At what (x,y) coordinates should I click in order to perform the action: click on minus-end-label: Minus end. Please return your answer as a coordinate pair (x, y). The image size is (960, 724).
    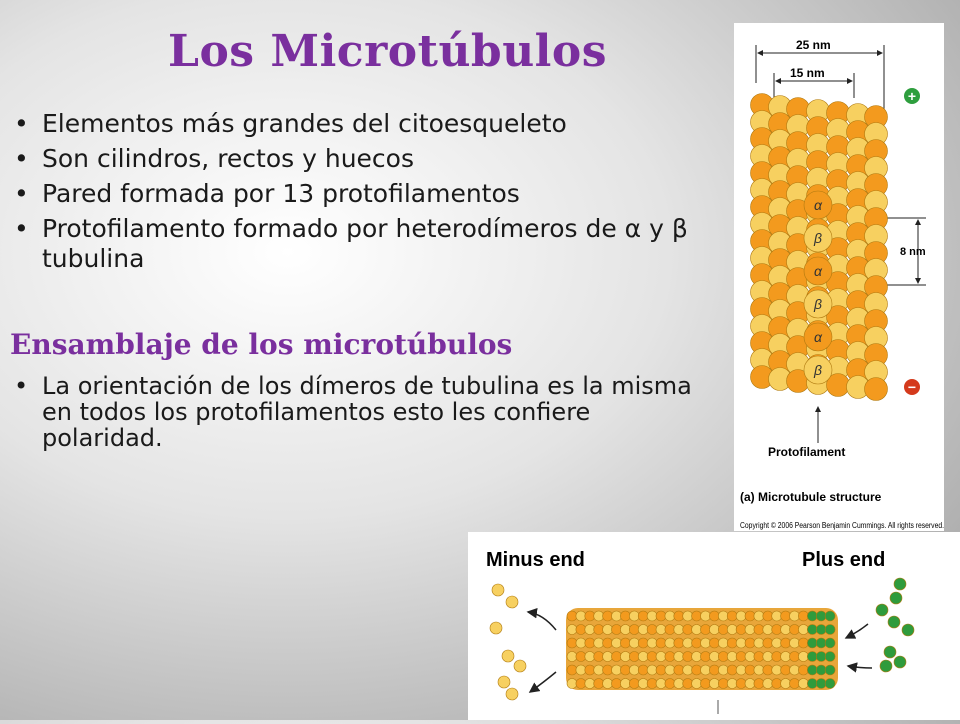
    Looking at the image, I should click on (535, 560).